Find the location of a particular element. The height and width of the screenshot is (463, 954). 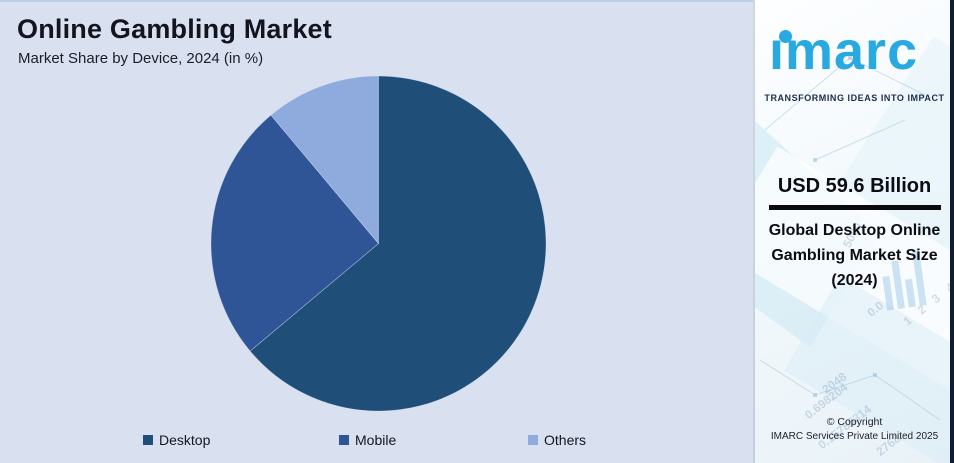

right-edge-strip is located at coordinates (952, 231).